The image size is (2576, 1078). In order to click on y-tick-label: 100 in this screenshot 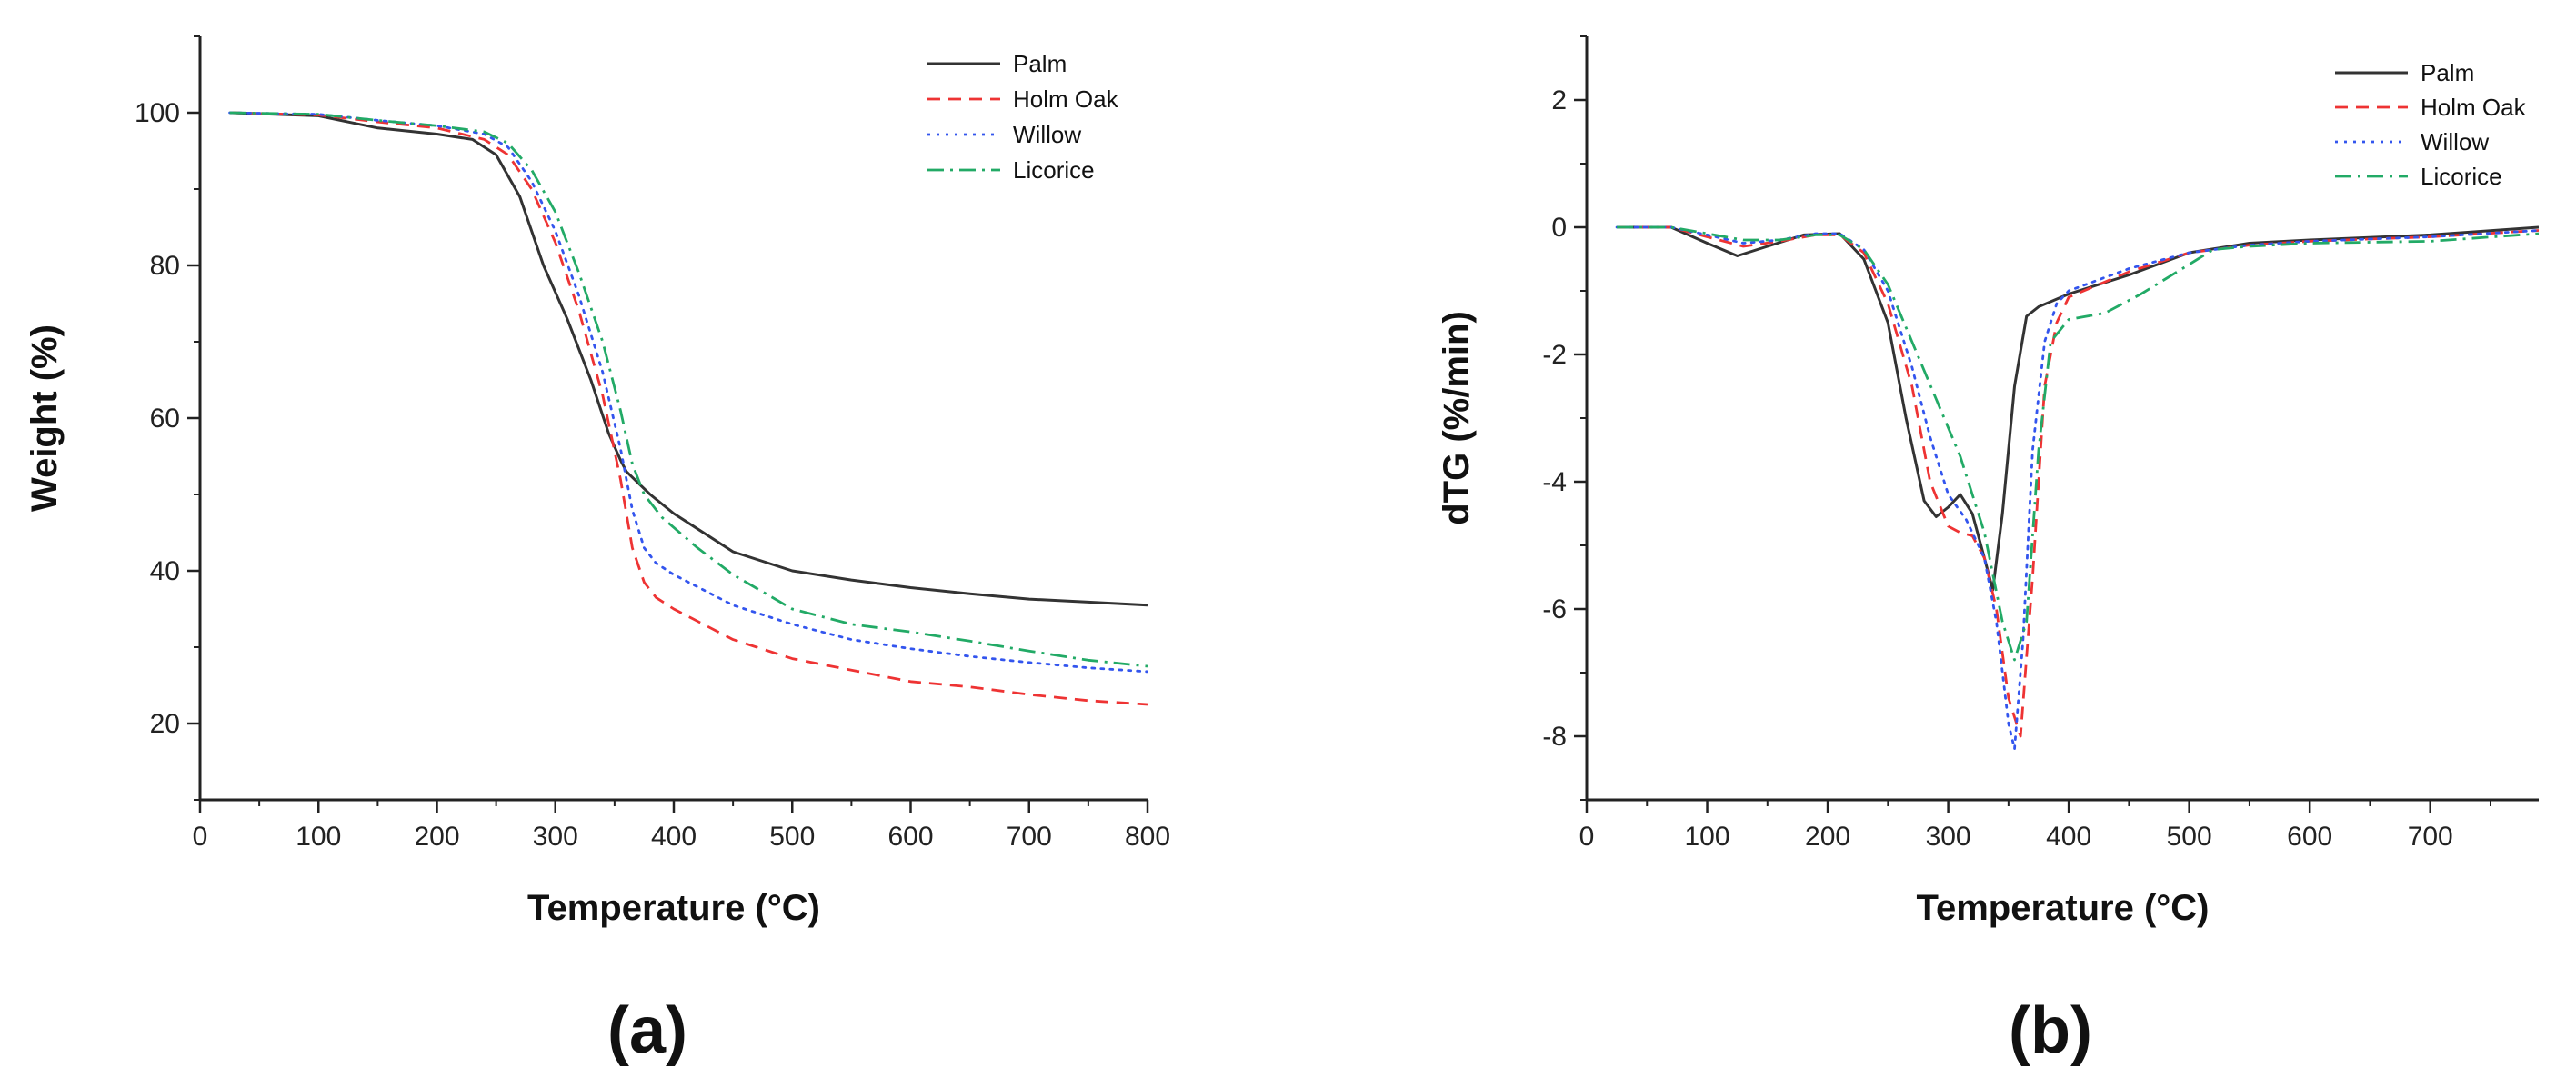, I will do `click(157, 113)`.